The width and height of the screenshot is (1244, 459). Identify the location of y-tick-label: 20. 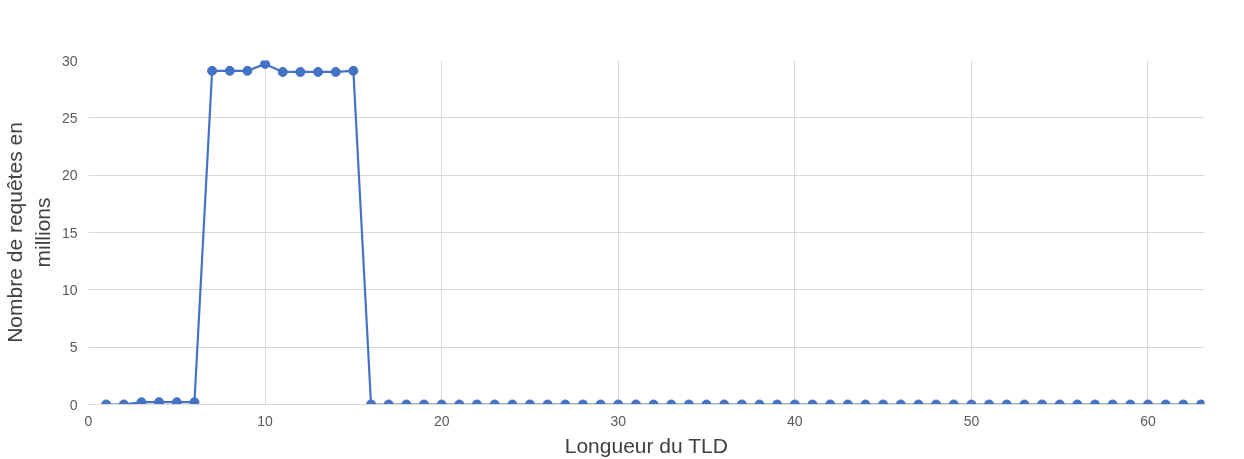
(69, 175).